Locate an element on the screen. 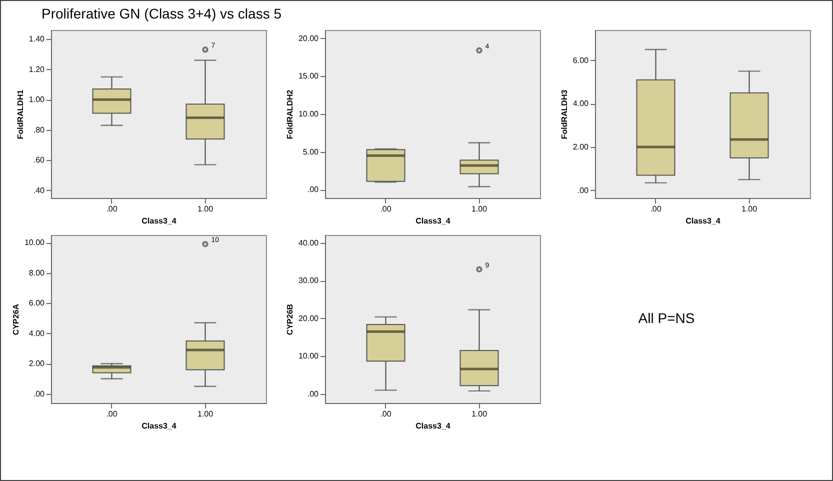 Image resolution: width=833 pixels, height=481 pixels. y-tick-label: 8.00 is located at coordinates (37, 273).